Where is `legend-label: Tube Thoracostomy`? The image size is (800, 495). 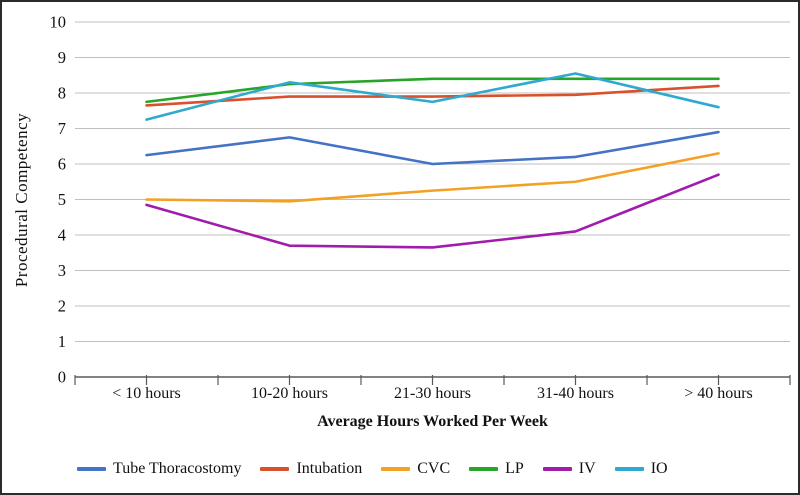 legend-label: Tube Thoracostomy is located at coordinates (177, 468).